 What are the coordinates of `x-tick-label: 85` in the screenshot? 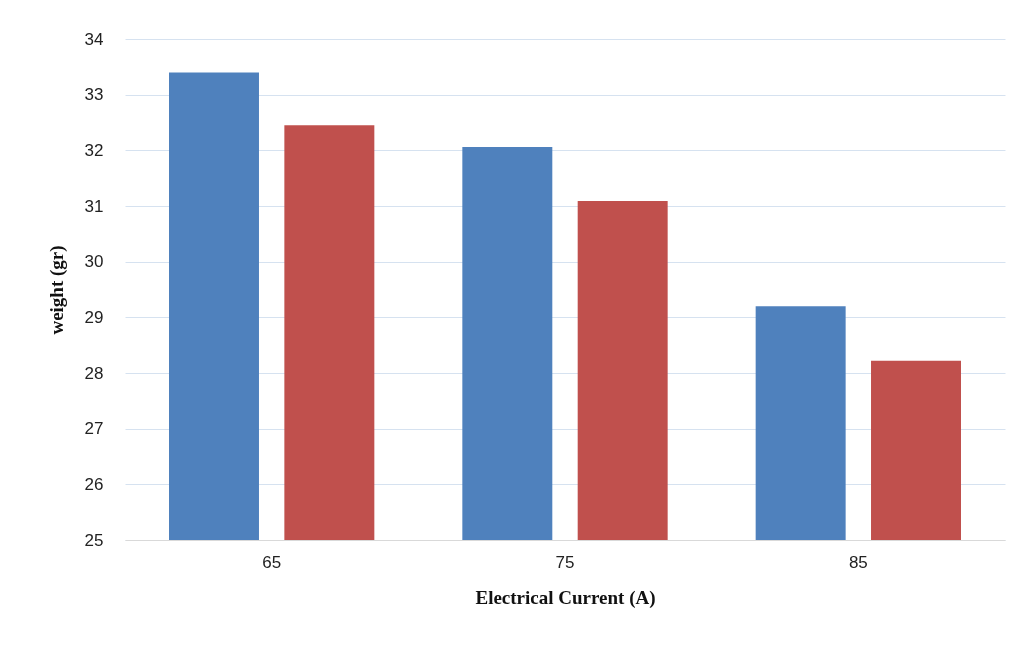 It's located at (858, 562).